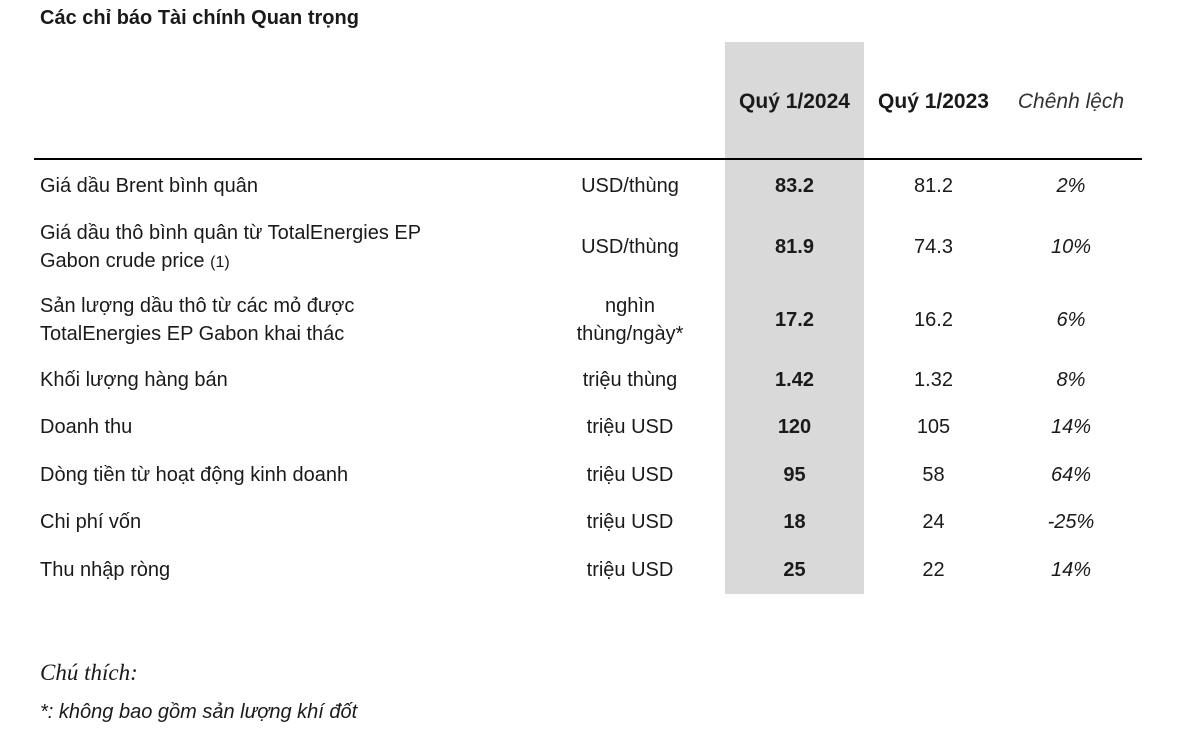 The height and width of the screenshot is (734, 1200). Describe the element at coordinates (1071, 475) in the screenshot. I see `value-difference: 64%` at that location.